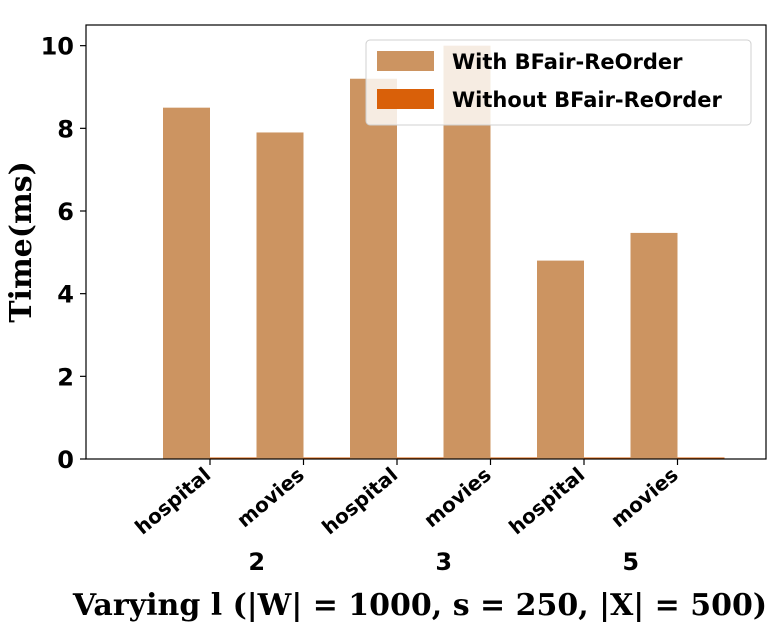  I want to click on y-tick-label: 10, so click(57, 47).